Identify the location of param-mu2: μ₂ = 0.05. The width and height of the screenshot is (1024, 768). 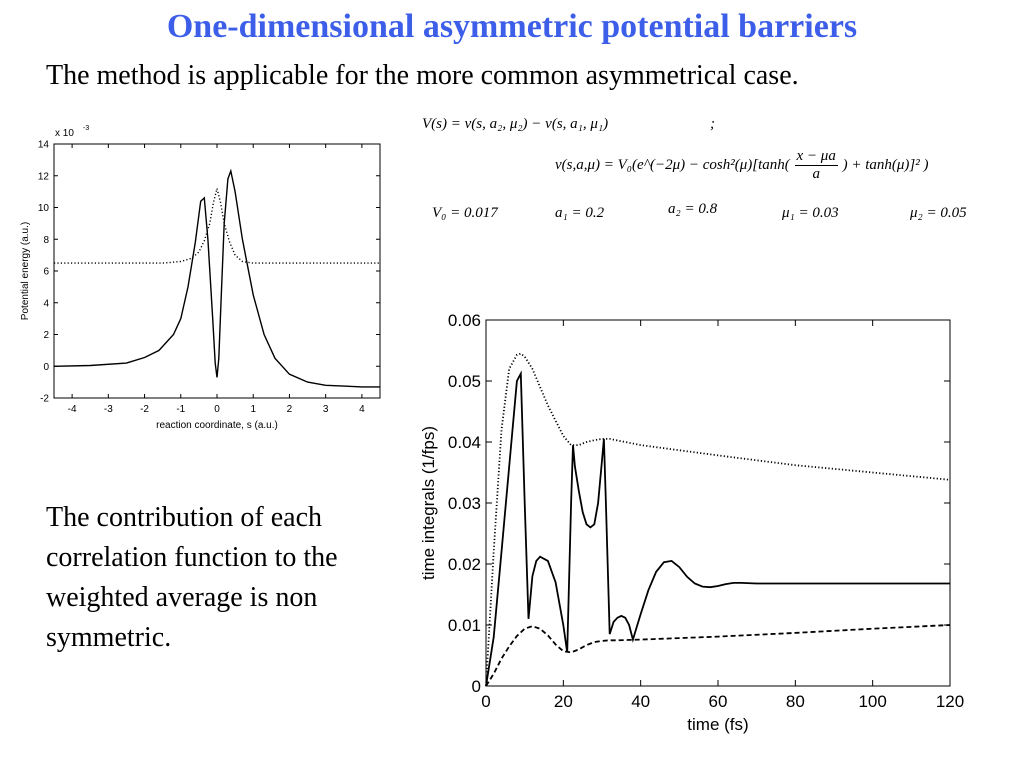
(938, 213).